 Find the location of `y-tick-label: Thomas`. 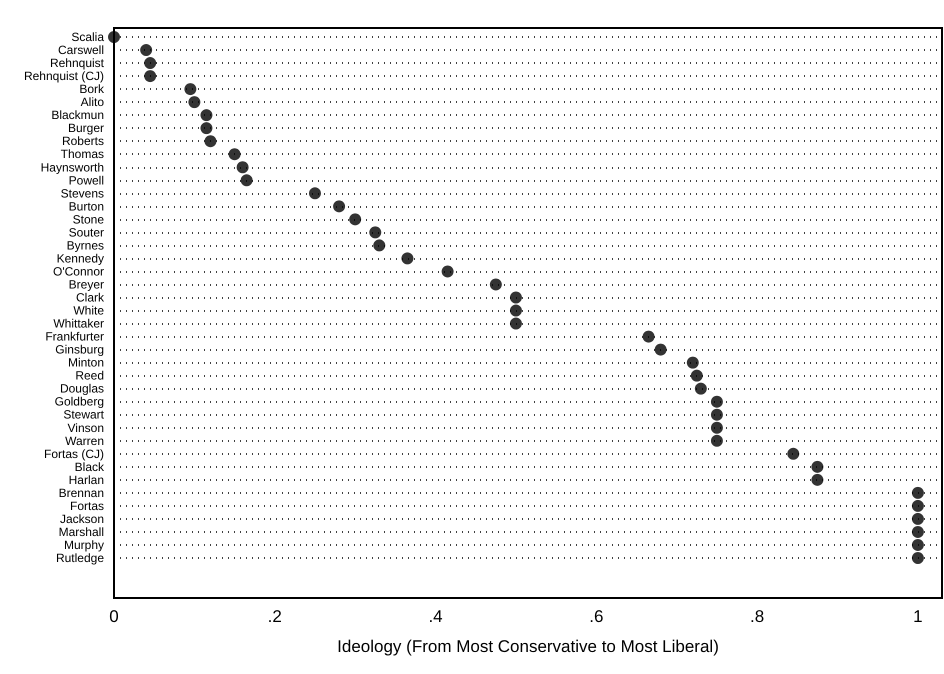

y-tick-label: Thomas is located at coordinates (82, 154).